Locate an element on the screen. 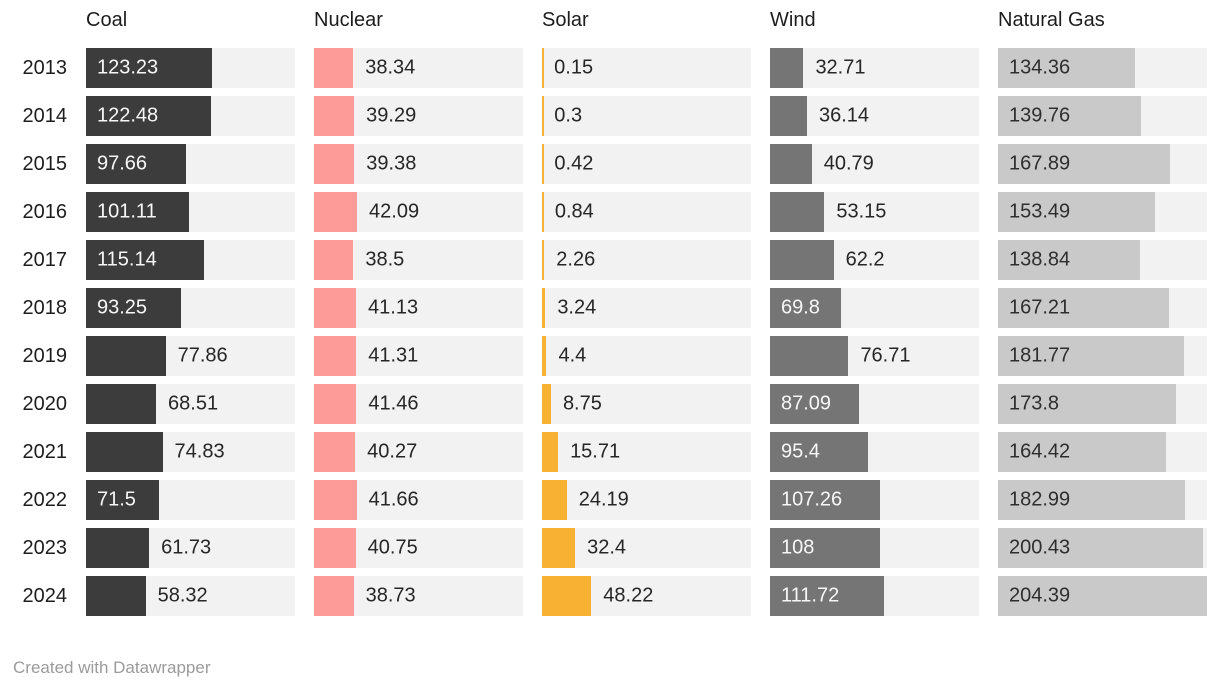 The width and height of the screenshot is (1220, 692). row-label-2022: 2022 is located at coordinates (45, 499).